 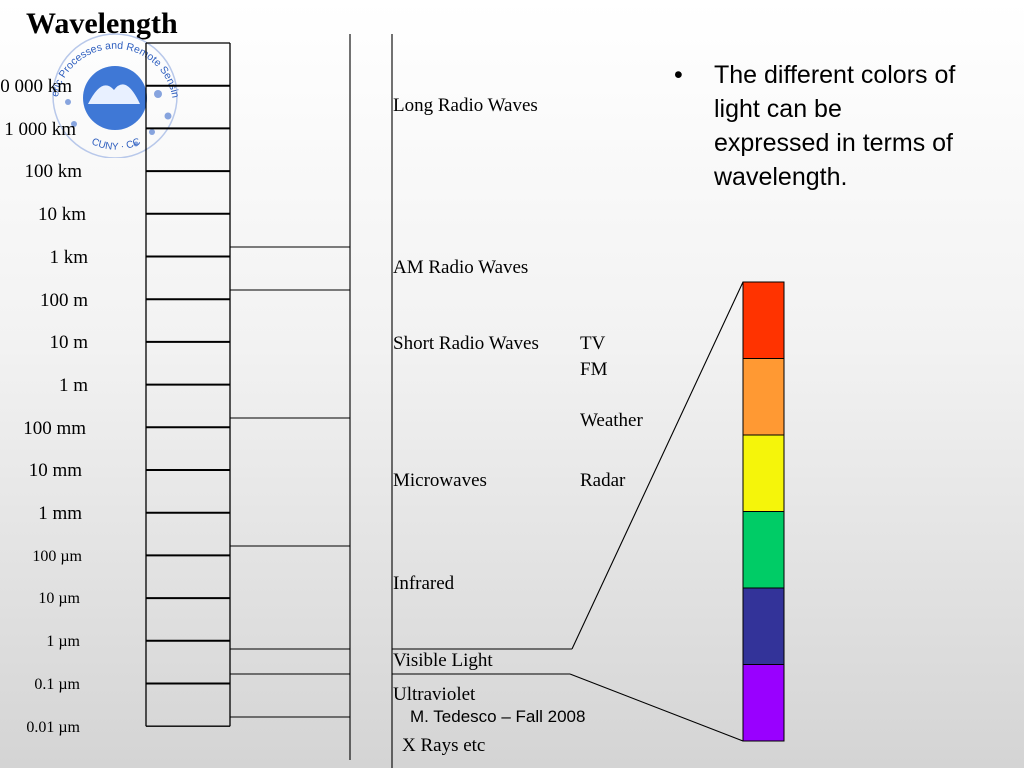 I want to click on logo-text-bottom: CUNY · CC, so click(x=116, y=144).